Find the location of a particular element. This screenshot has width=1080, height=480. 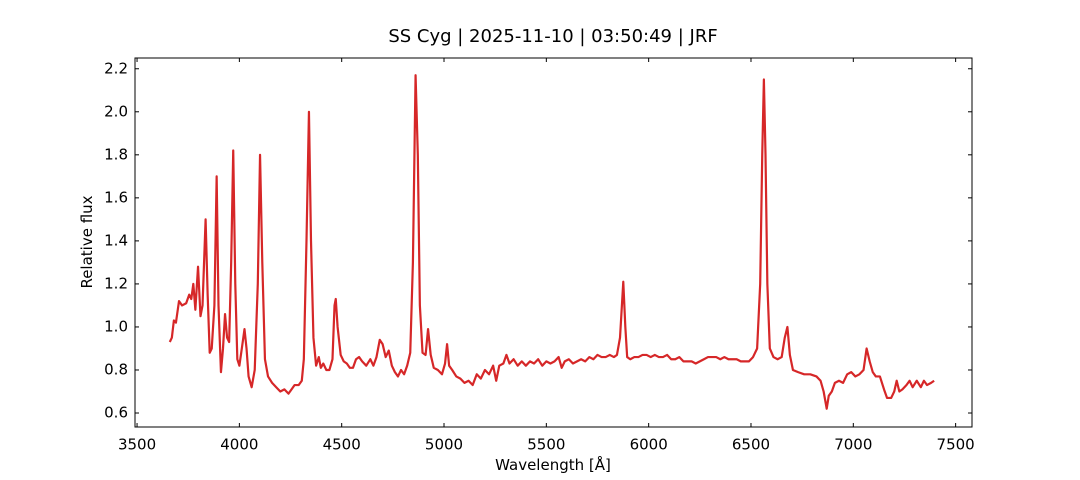

x-tick-label: 4500 is located at coordinates (342, 445).